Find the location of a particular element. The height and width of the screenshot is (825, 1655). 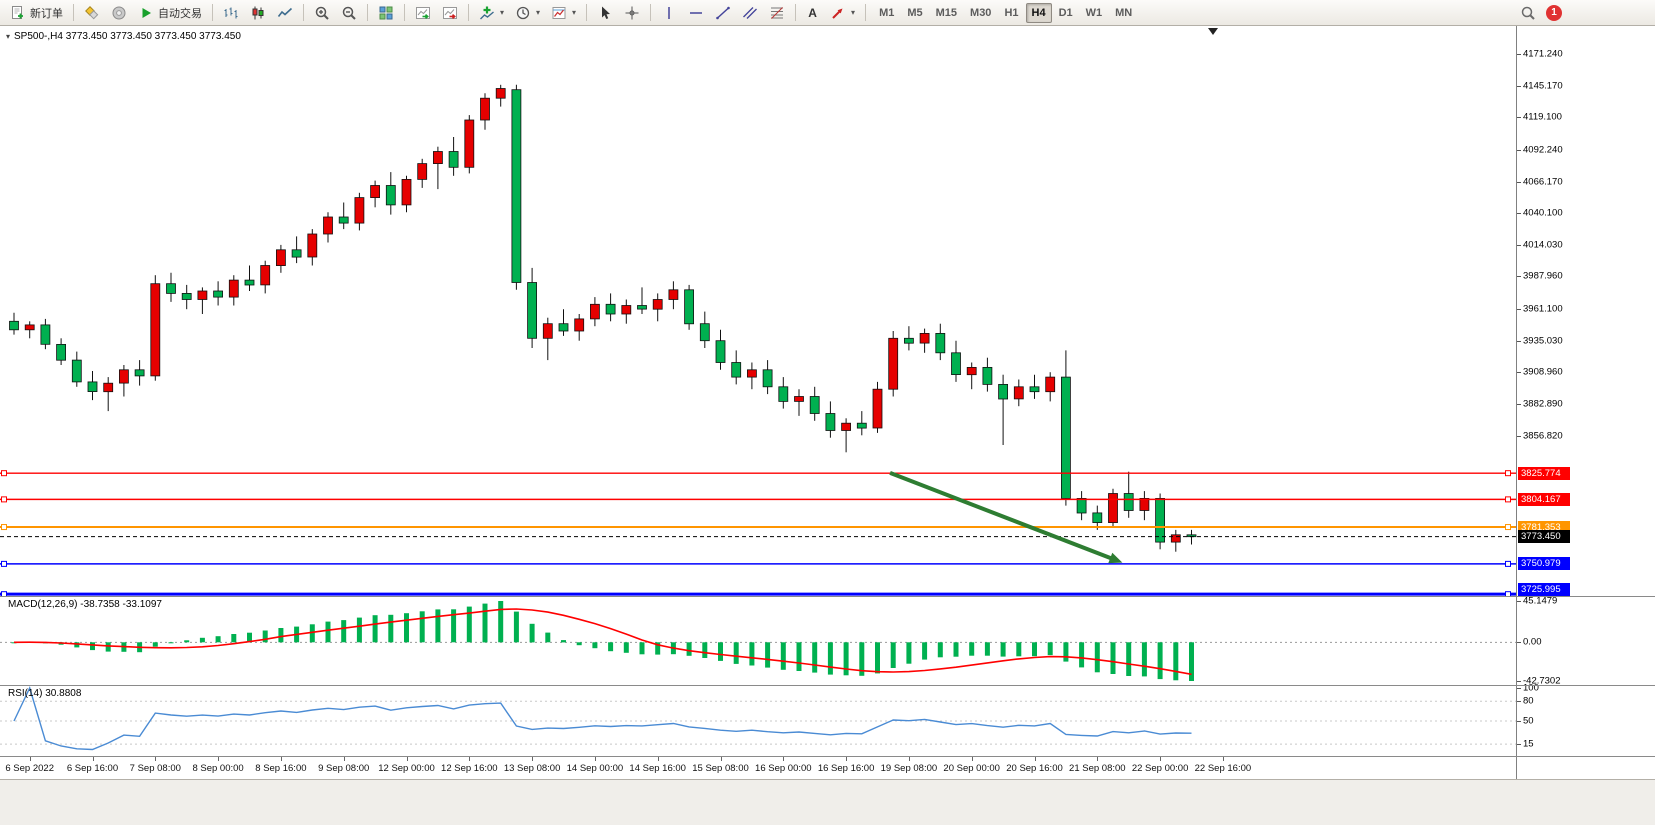

line-chart-button is located at coordinates (285, 13).